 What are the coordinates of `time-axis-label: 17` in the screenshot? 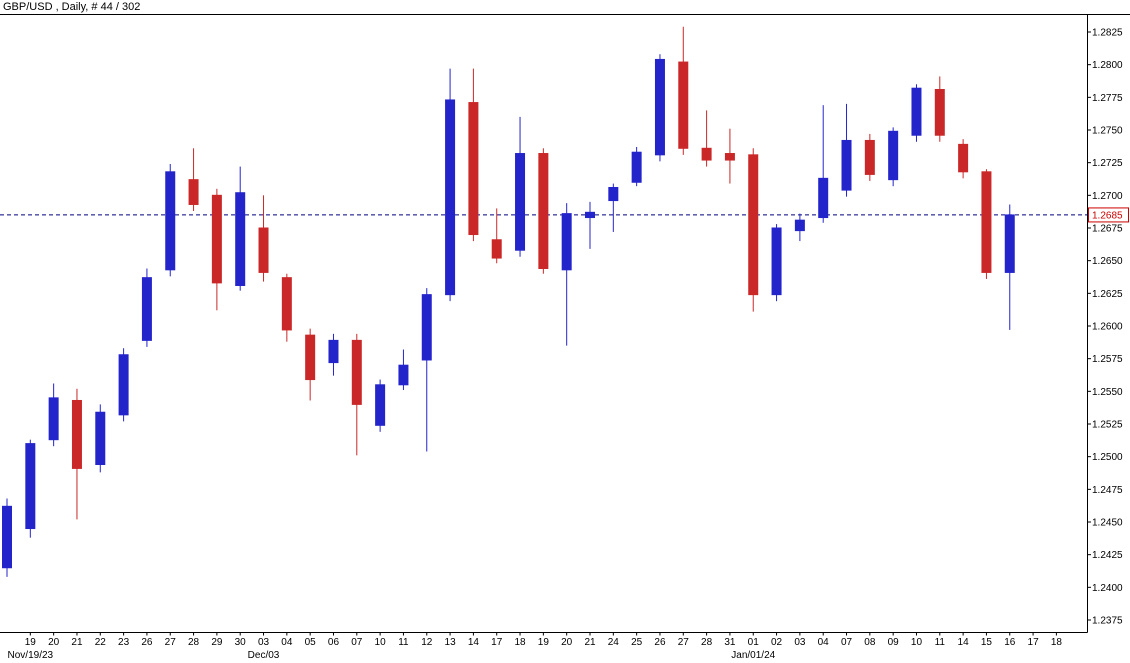 It's located at (1034, 642).